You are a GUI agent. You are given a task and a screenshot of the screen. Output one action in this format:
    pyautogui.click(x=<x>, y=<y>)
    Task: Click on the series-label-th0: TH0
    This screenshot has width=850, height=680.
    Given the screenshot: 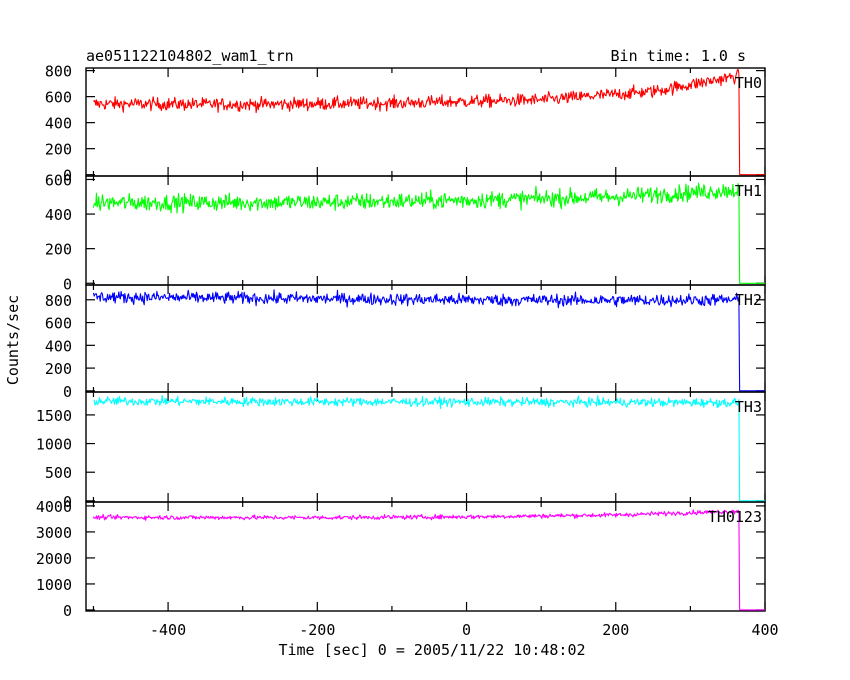 What is the action you would take?
    pyautogui.click(x=748, y=83)
    